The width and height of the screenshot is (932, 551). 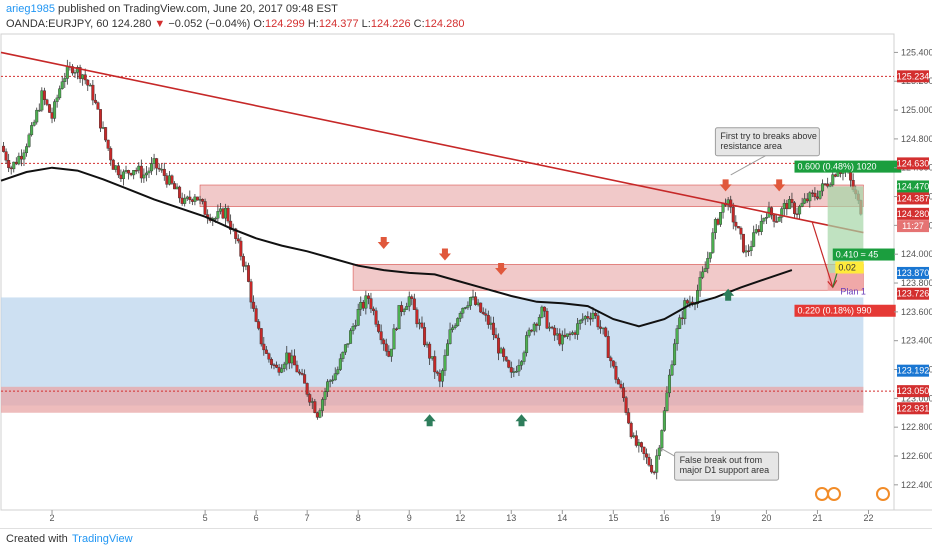 I want to click on c-label: C:, so click(x=419, y=24).